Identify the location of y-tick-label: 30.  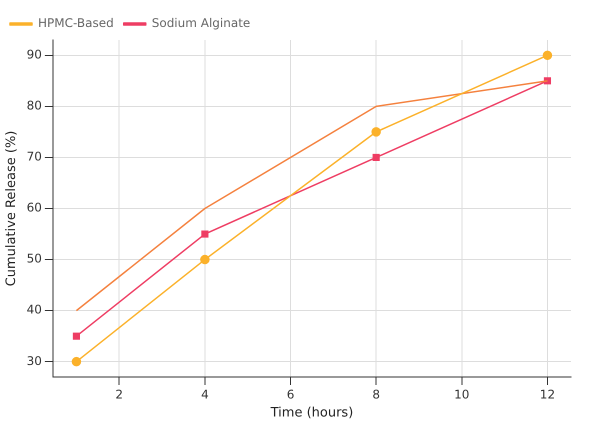
(34, 361).